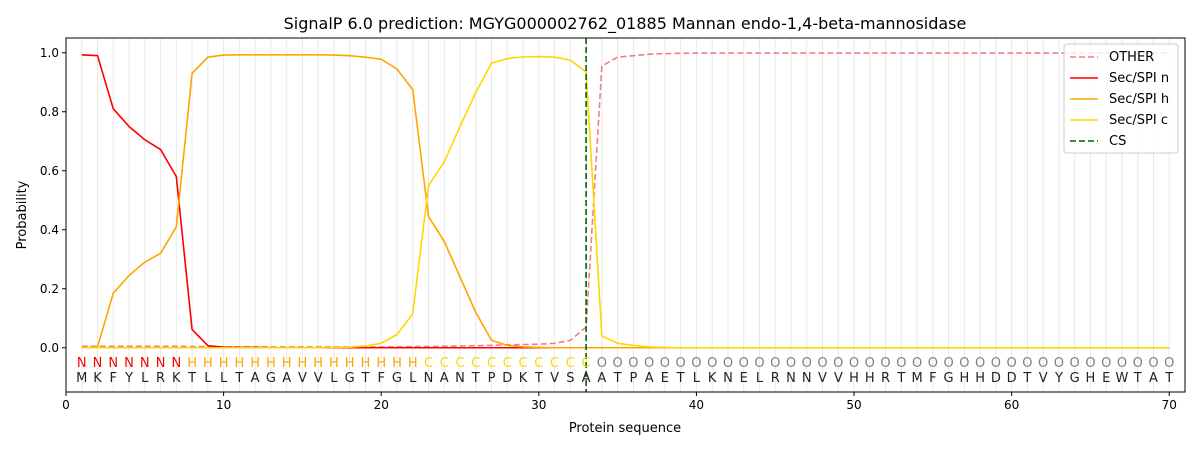  What do you see at coordinates (1139, 78) in the screenshot?
I see `legend-label: Sec/SPI n` at bounding box center [1139, 78].